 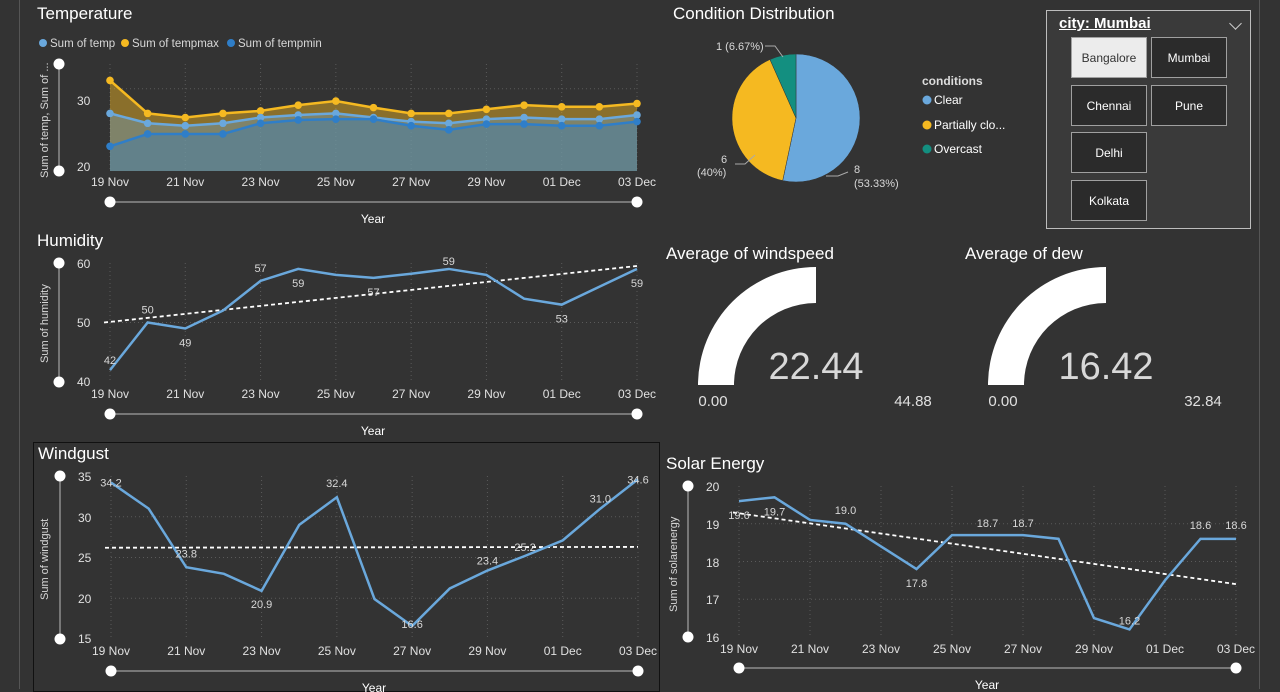 I want to click on temperature-area-tempmax, so click(x=373, y=125).